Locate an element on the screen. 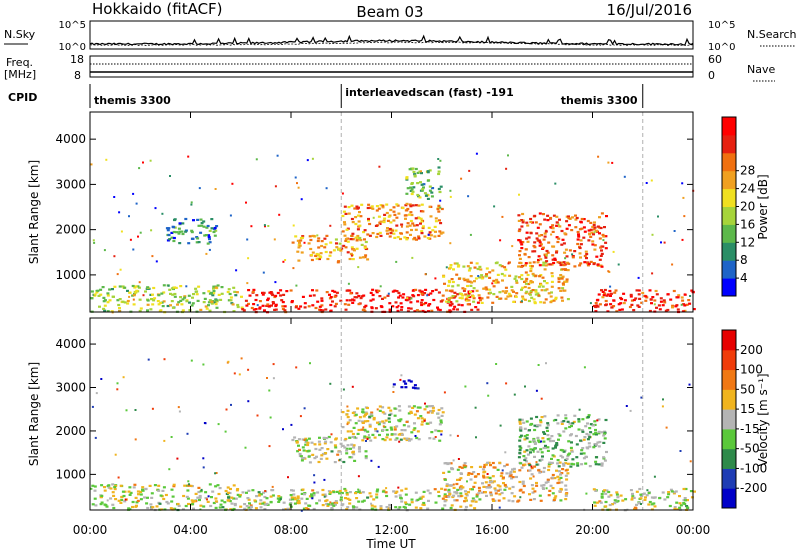  freq-tick-bottom: 8 is located at coordinates (77, 75).